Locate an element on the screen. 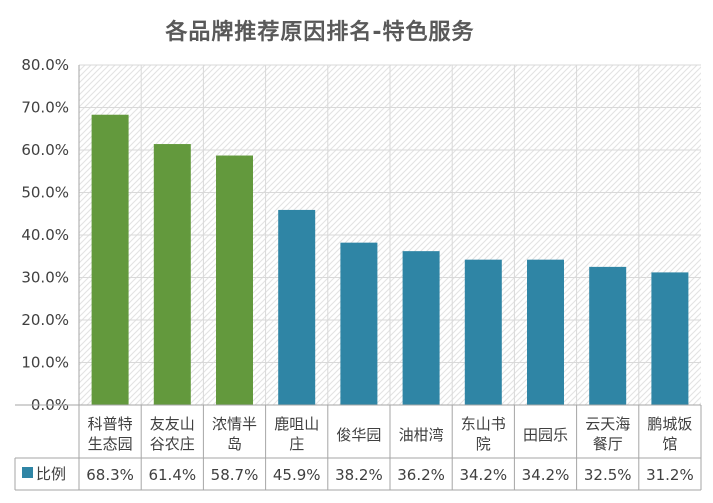 The height and width of the screenshot is (503, 713). y-tick-label: 10.0% is located at coordinates (45, 363).